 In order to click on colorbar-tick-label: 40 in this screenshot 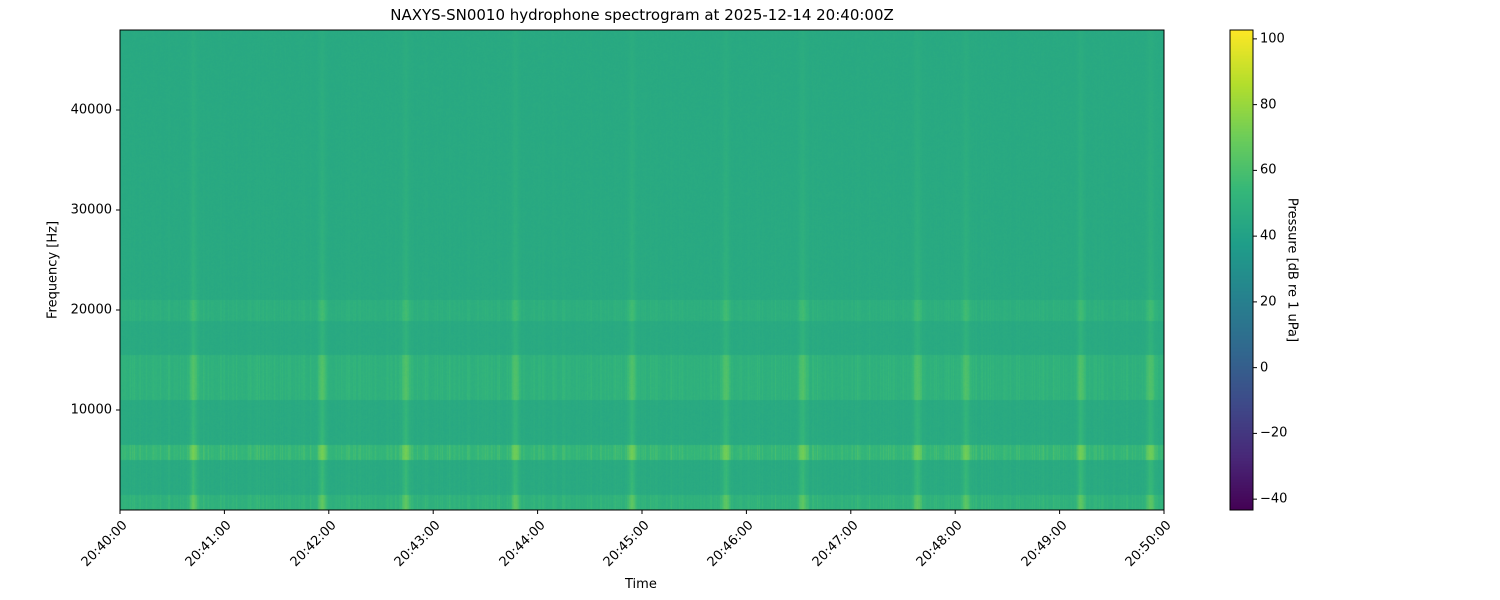, I will do `click(1268, 236)`.